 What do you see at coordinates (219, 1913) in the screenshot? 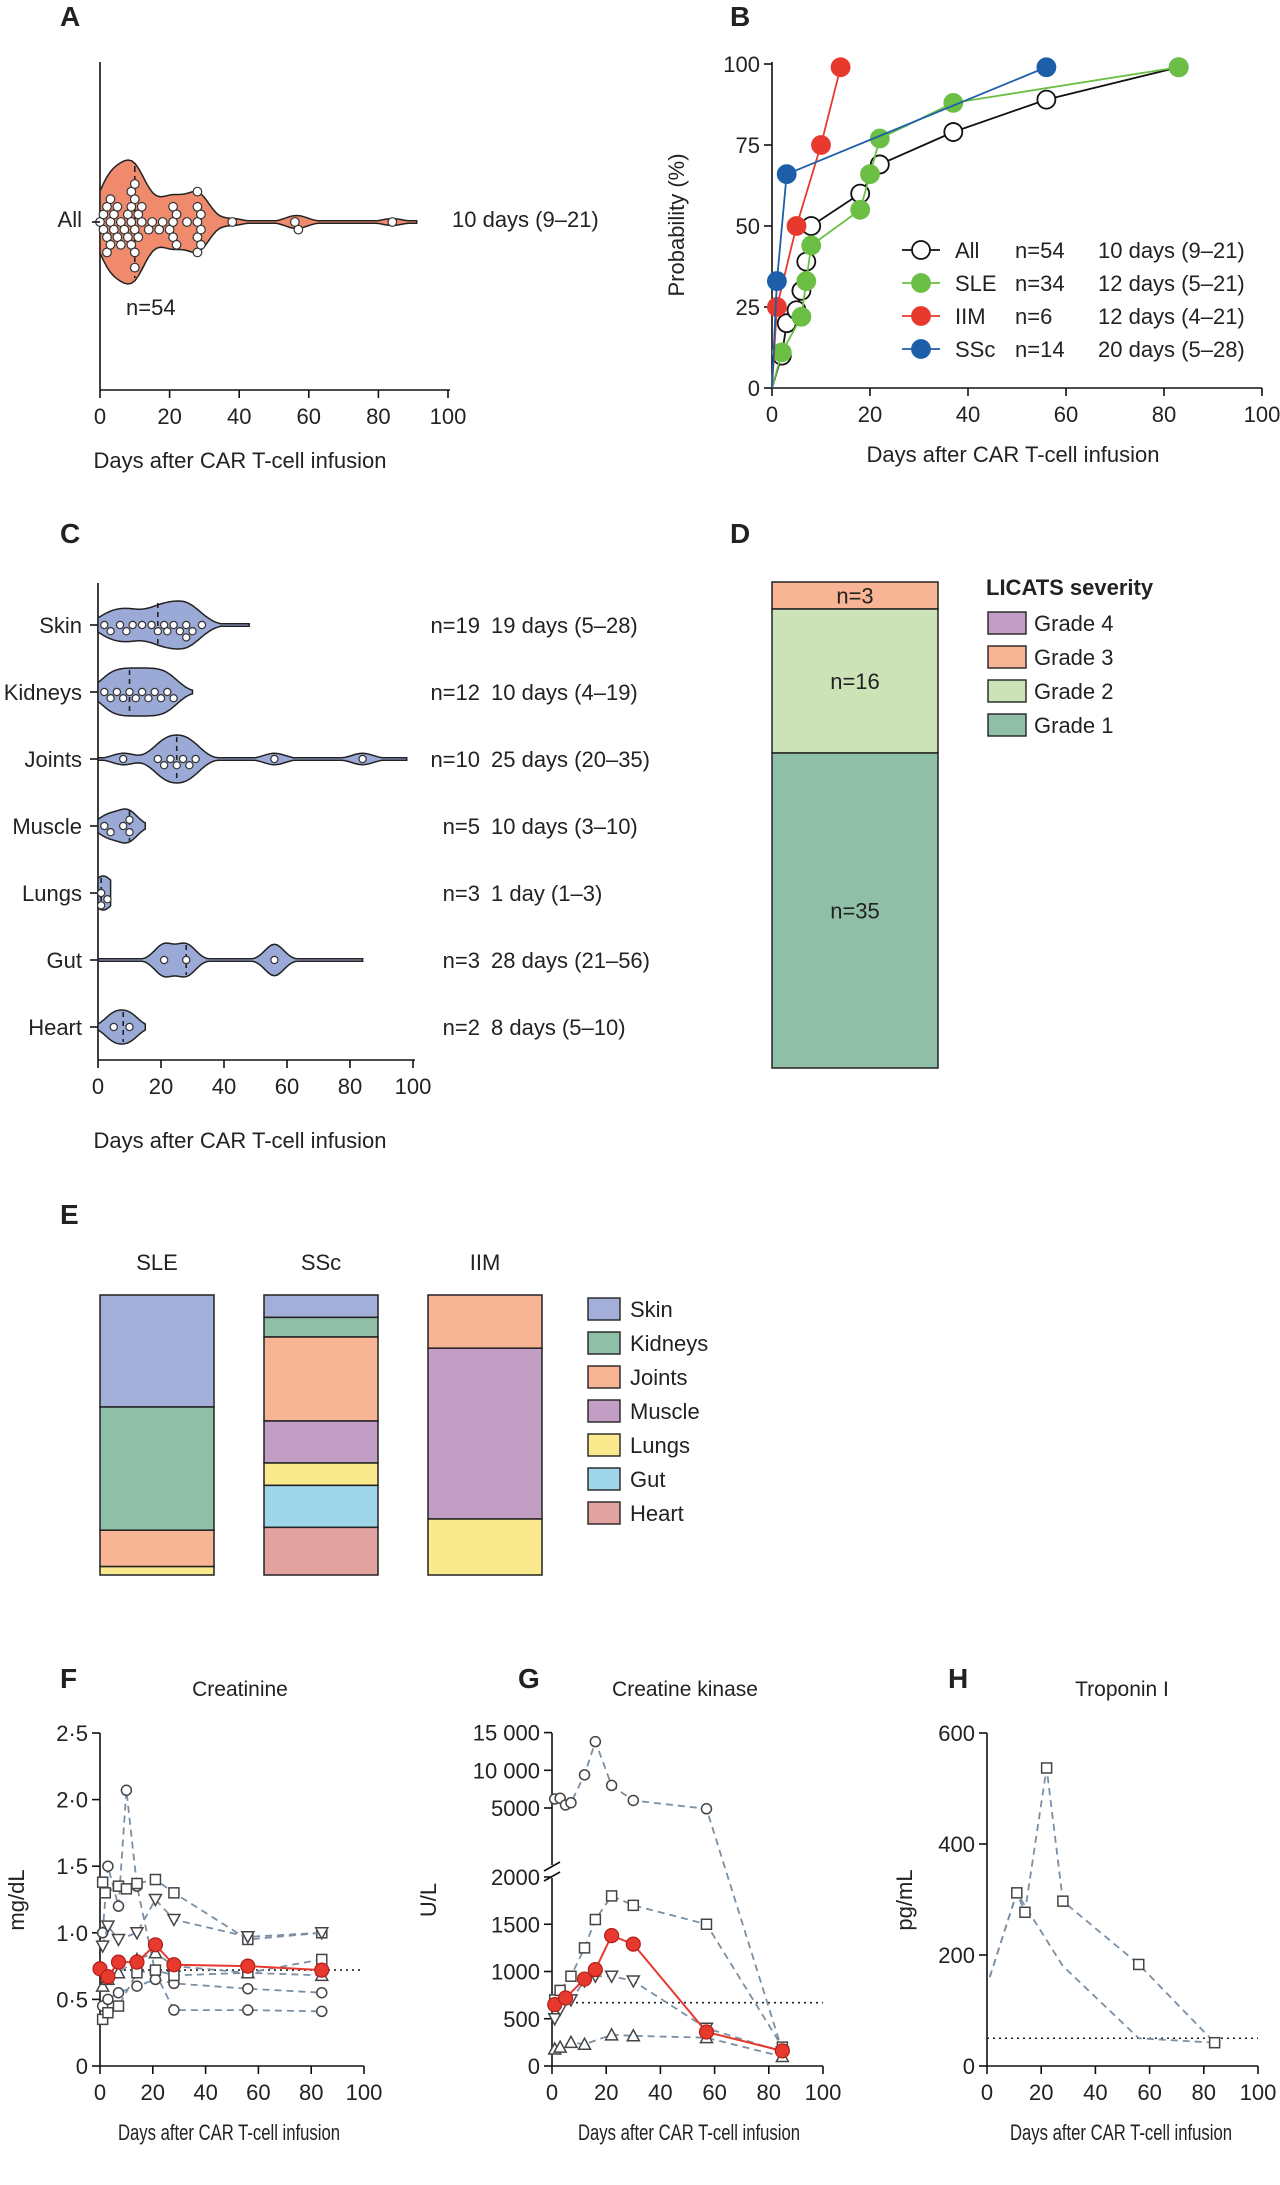
I see `panel-f-ticks: 0 20 40 60 80 100 0 0·5 1·0 1·5 2·0 2·5` at bounding box center [219, 1913].